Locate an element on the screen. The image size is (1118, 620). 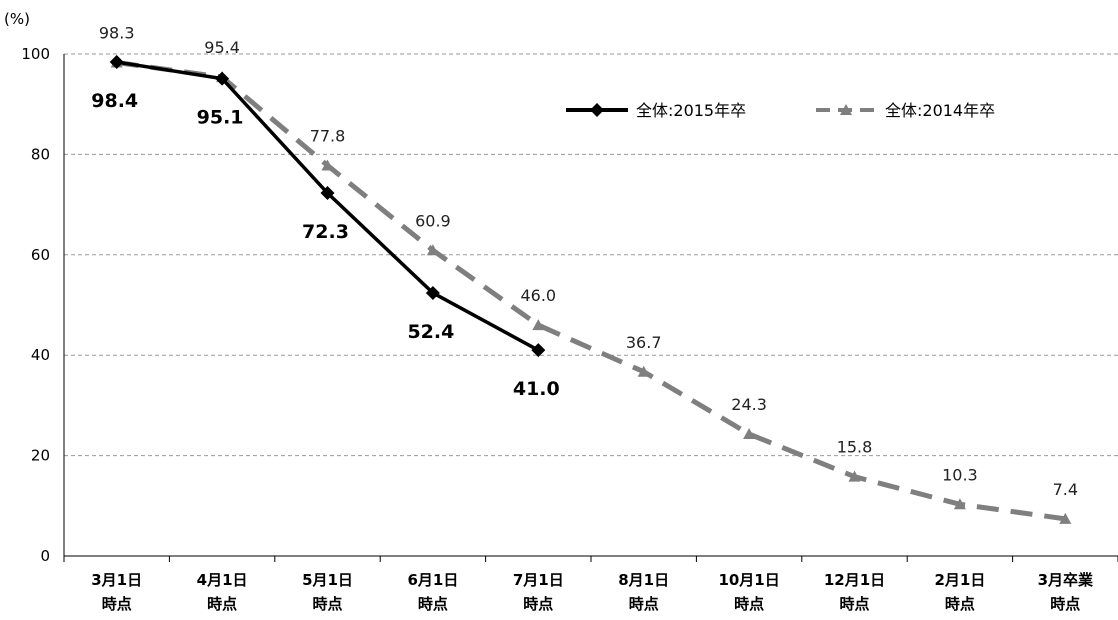
x-tick-label: 2月1日 is located at coordinates (959, 580).